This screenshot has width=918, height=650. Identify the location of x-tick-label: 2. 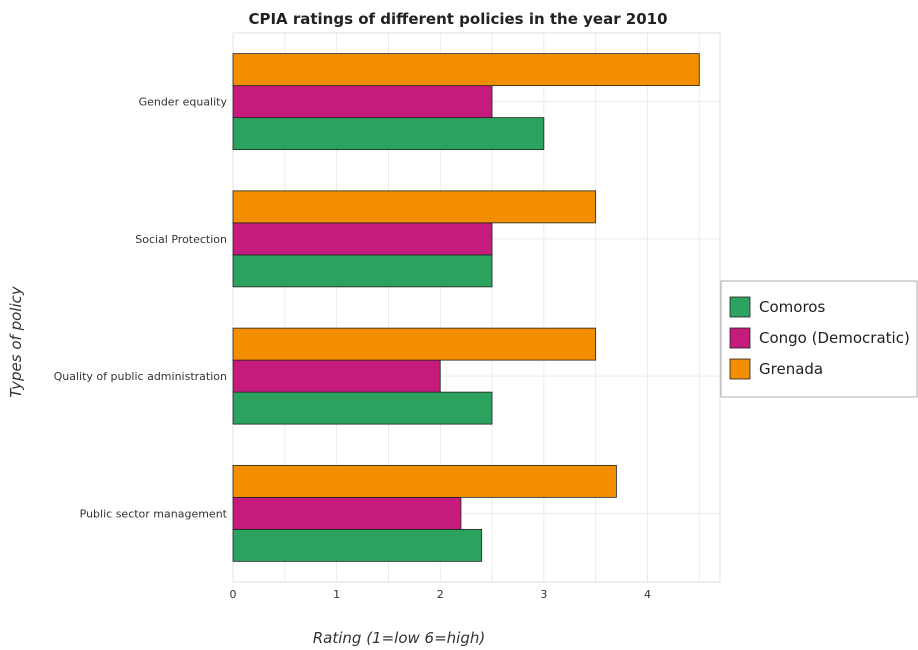
(440, 594).